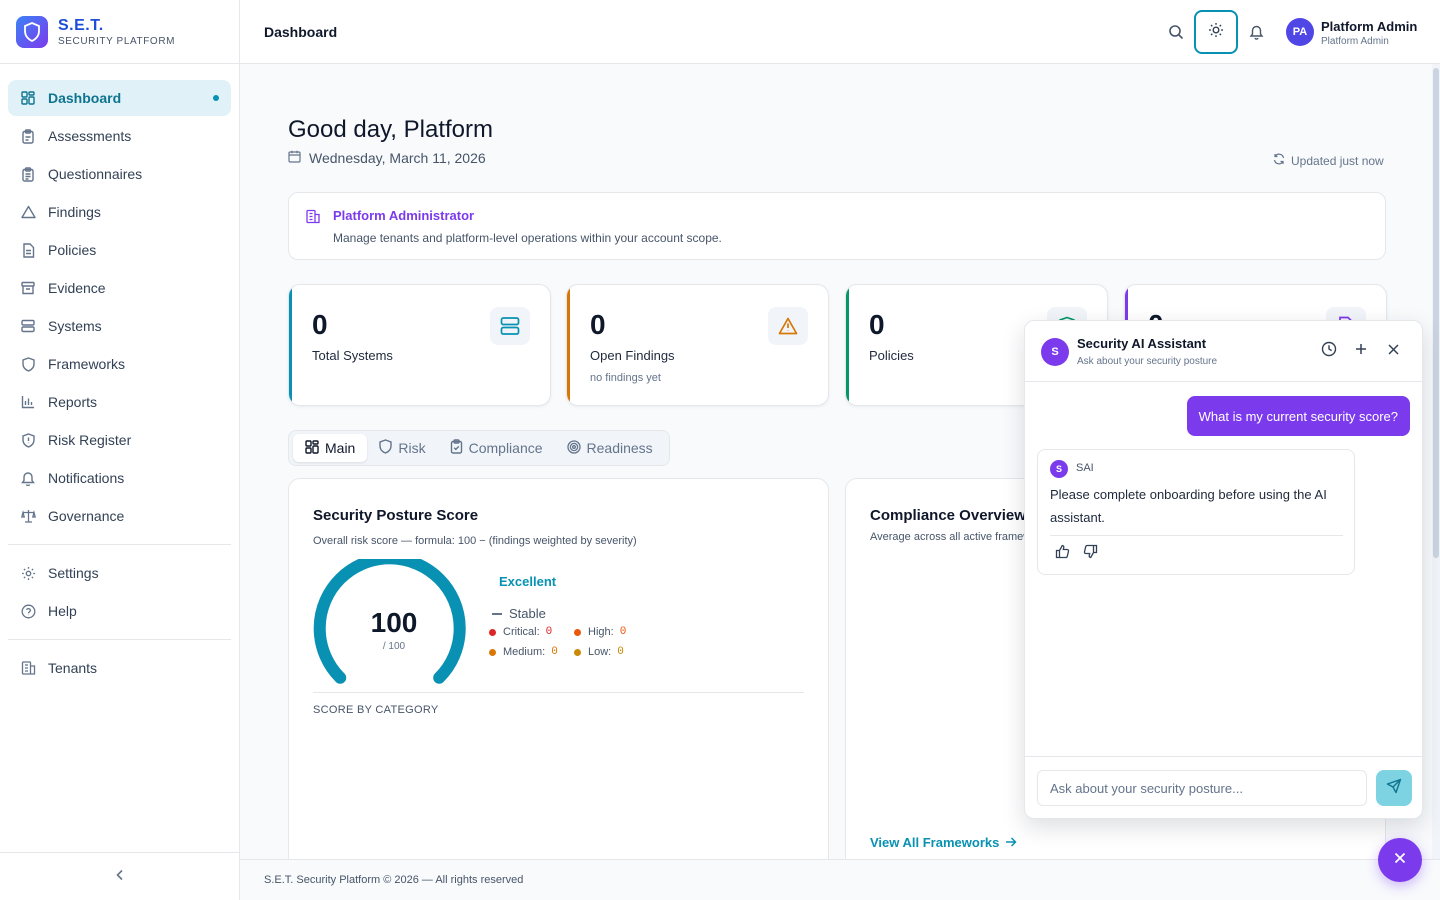  I want to click on sidebar-item-governance: Governance, so click(119, 516).